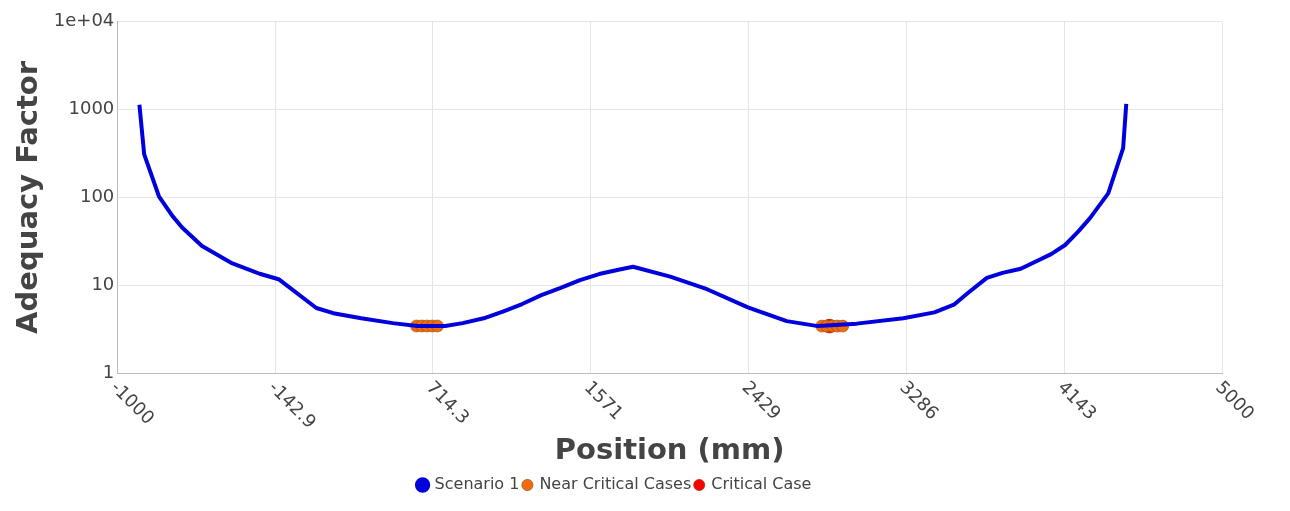 This screenshot has width=1290, height=511. I want to click on y-tick-label: 1, so click(108, 371).